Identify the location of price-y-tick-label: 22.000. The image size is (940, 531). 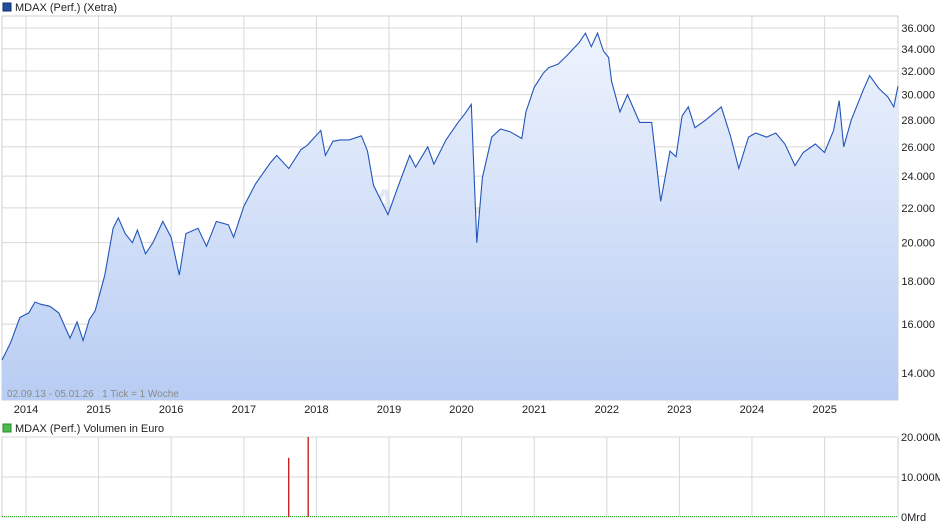
(918, 209).